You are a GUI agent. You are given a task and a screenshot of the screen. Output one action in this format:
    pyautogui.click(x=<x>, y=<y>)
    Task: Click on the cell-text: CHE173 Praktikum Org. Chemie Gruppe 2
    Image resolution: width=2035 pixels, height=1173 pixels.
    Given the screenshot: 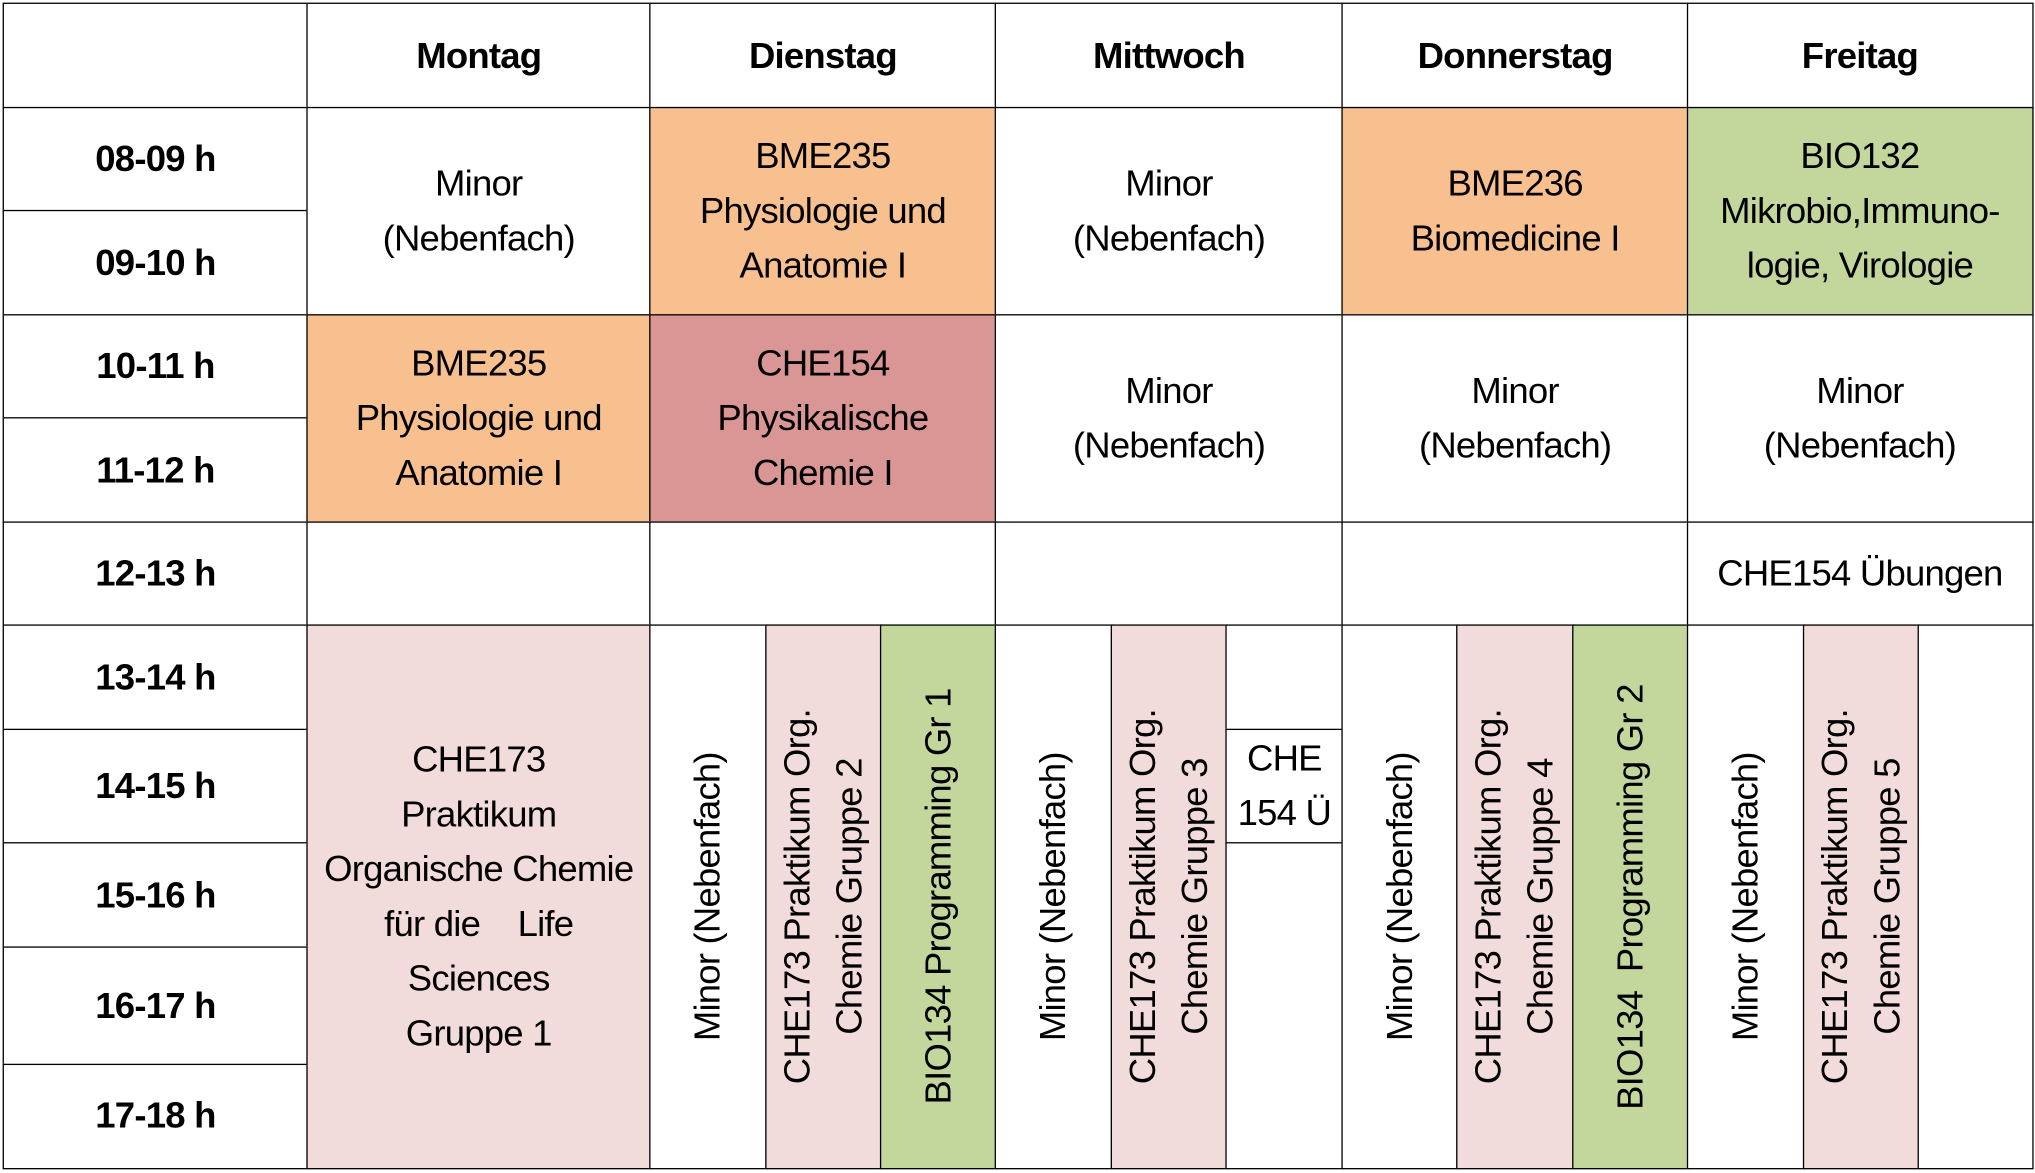 What is the action you would take?
    pyautogui.click(x=823, y=897)
    